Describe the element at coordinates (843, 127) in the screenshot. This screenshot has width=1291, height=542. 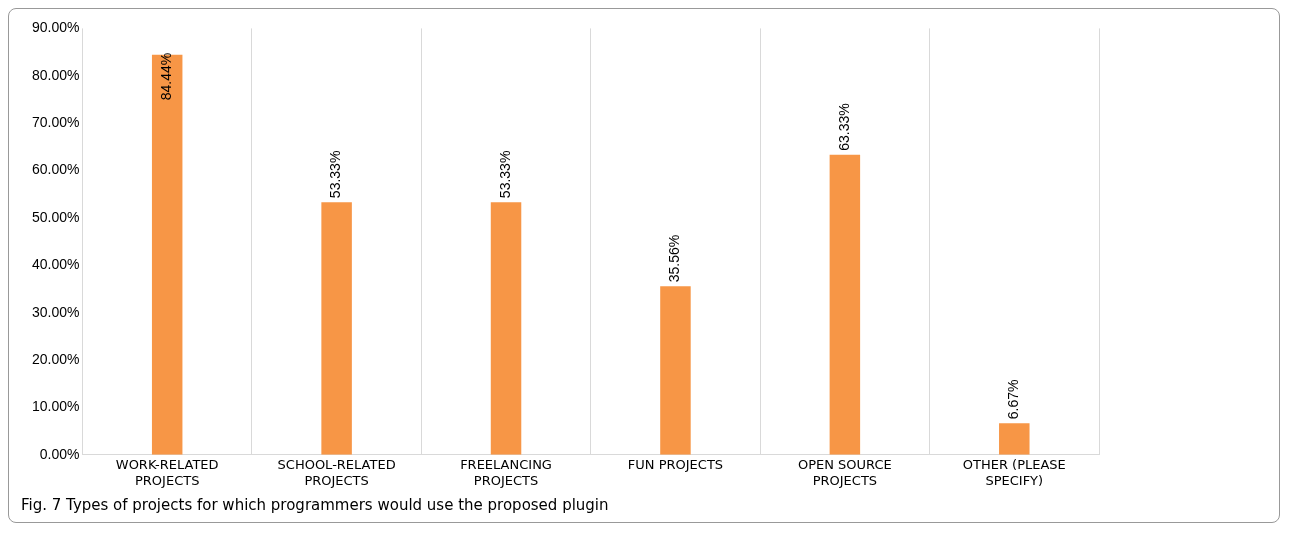
I see `data-label: 63.33%` at that location.